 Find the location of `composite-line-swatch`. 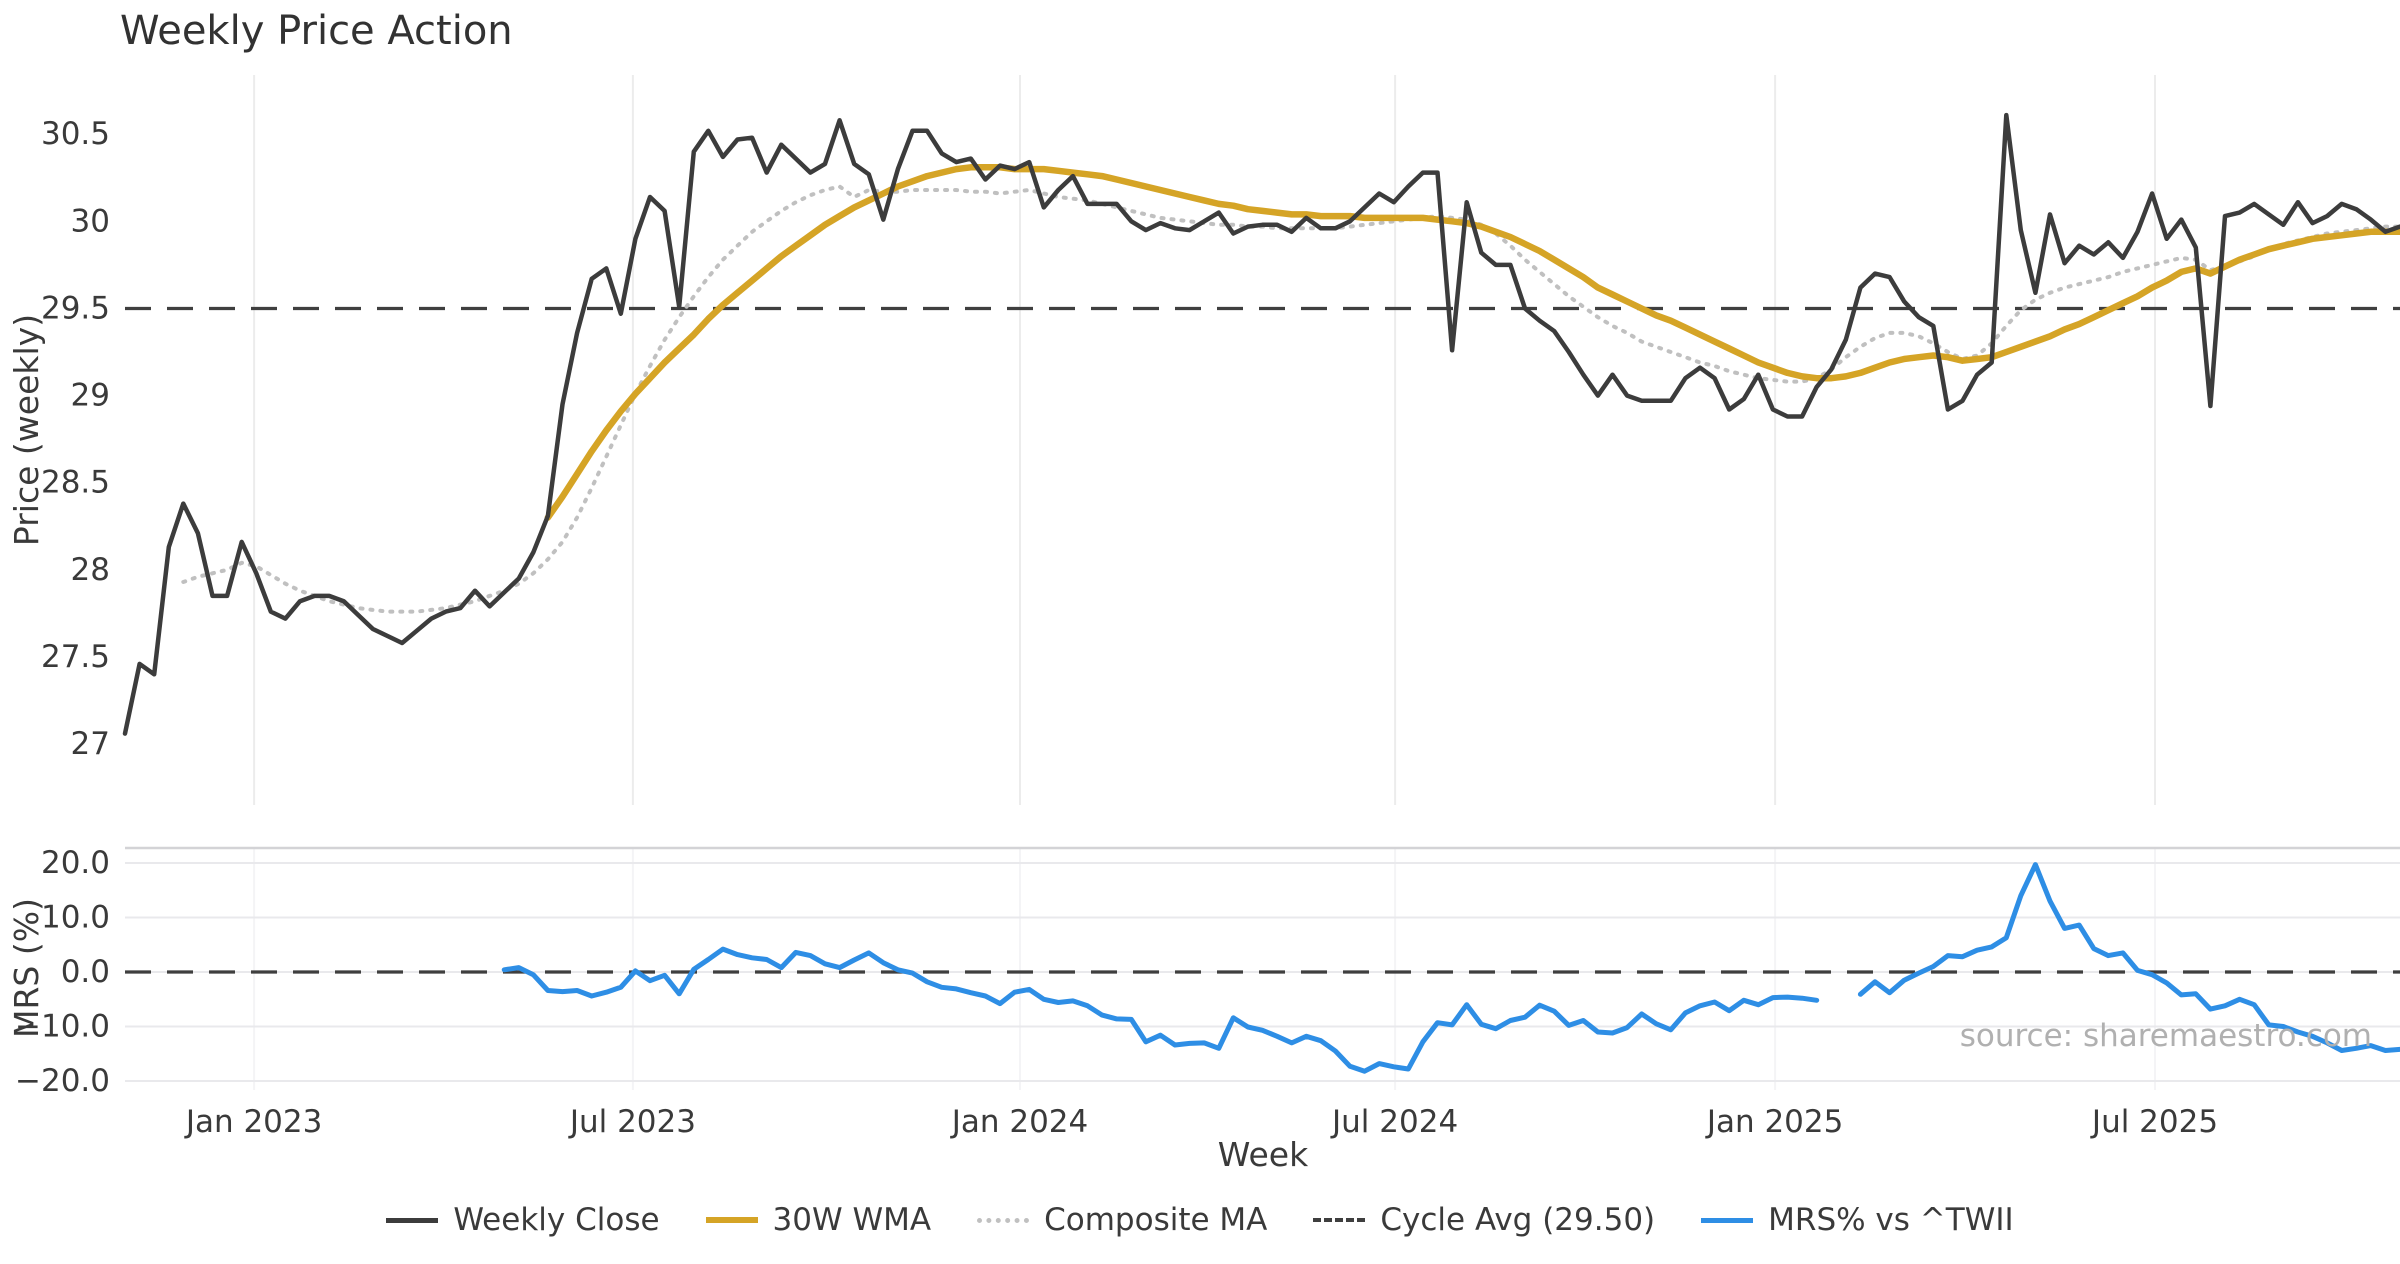

composite-line-swatch is located at coordinates (1003, 1220).